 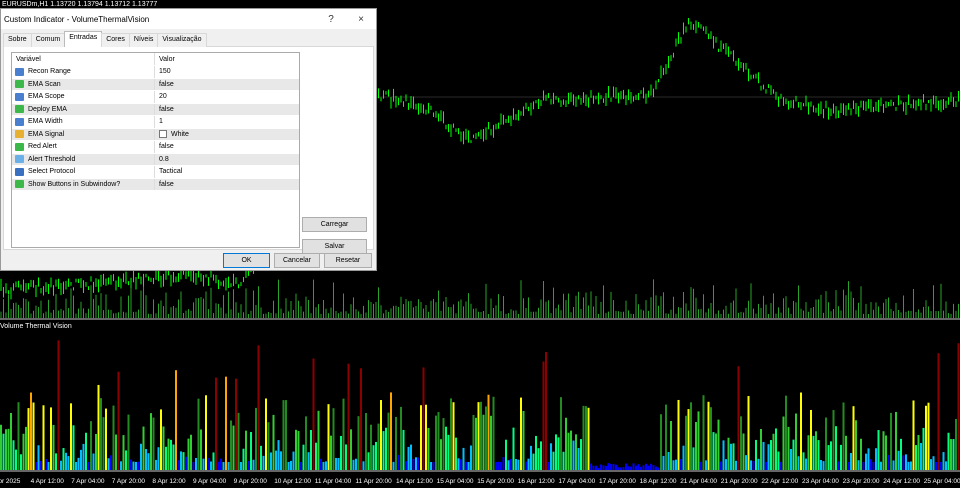 What do you see at coordinates (163, 134) in the screenshot?
I see `color-swatch` at bounding box center [163, 134].